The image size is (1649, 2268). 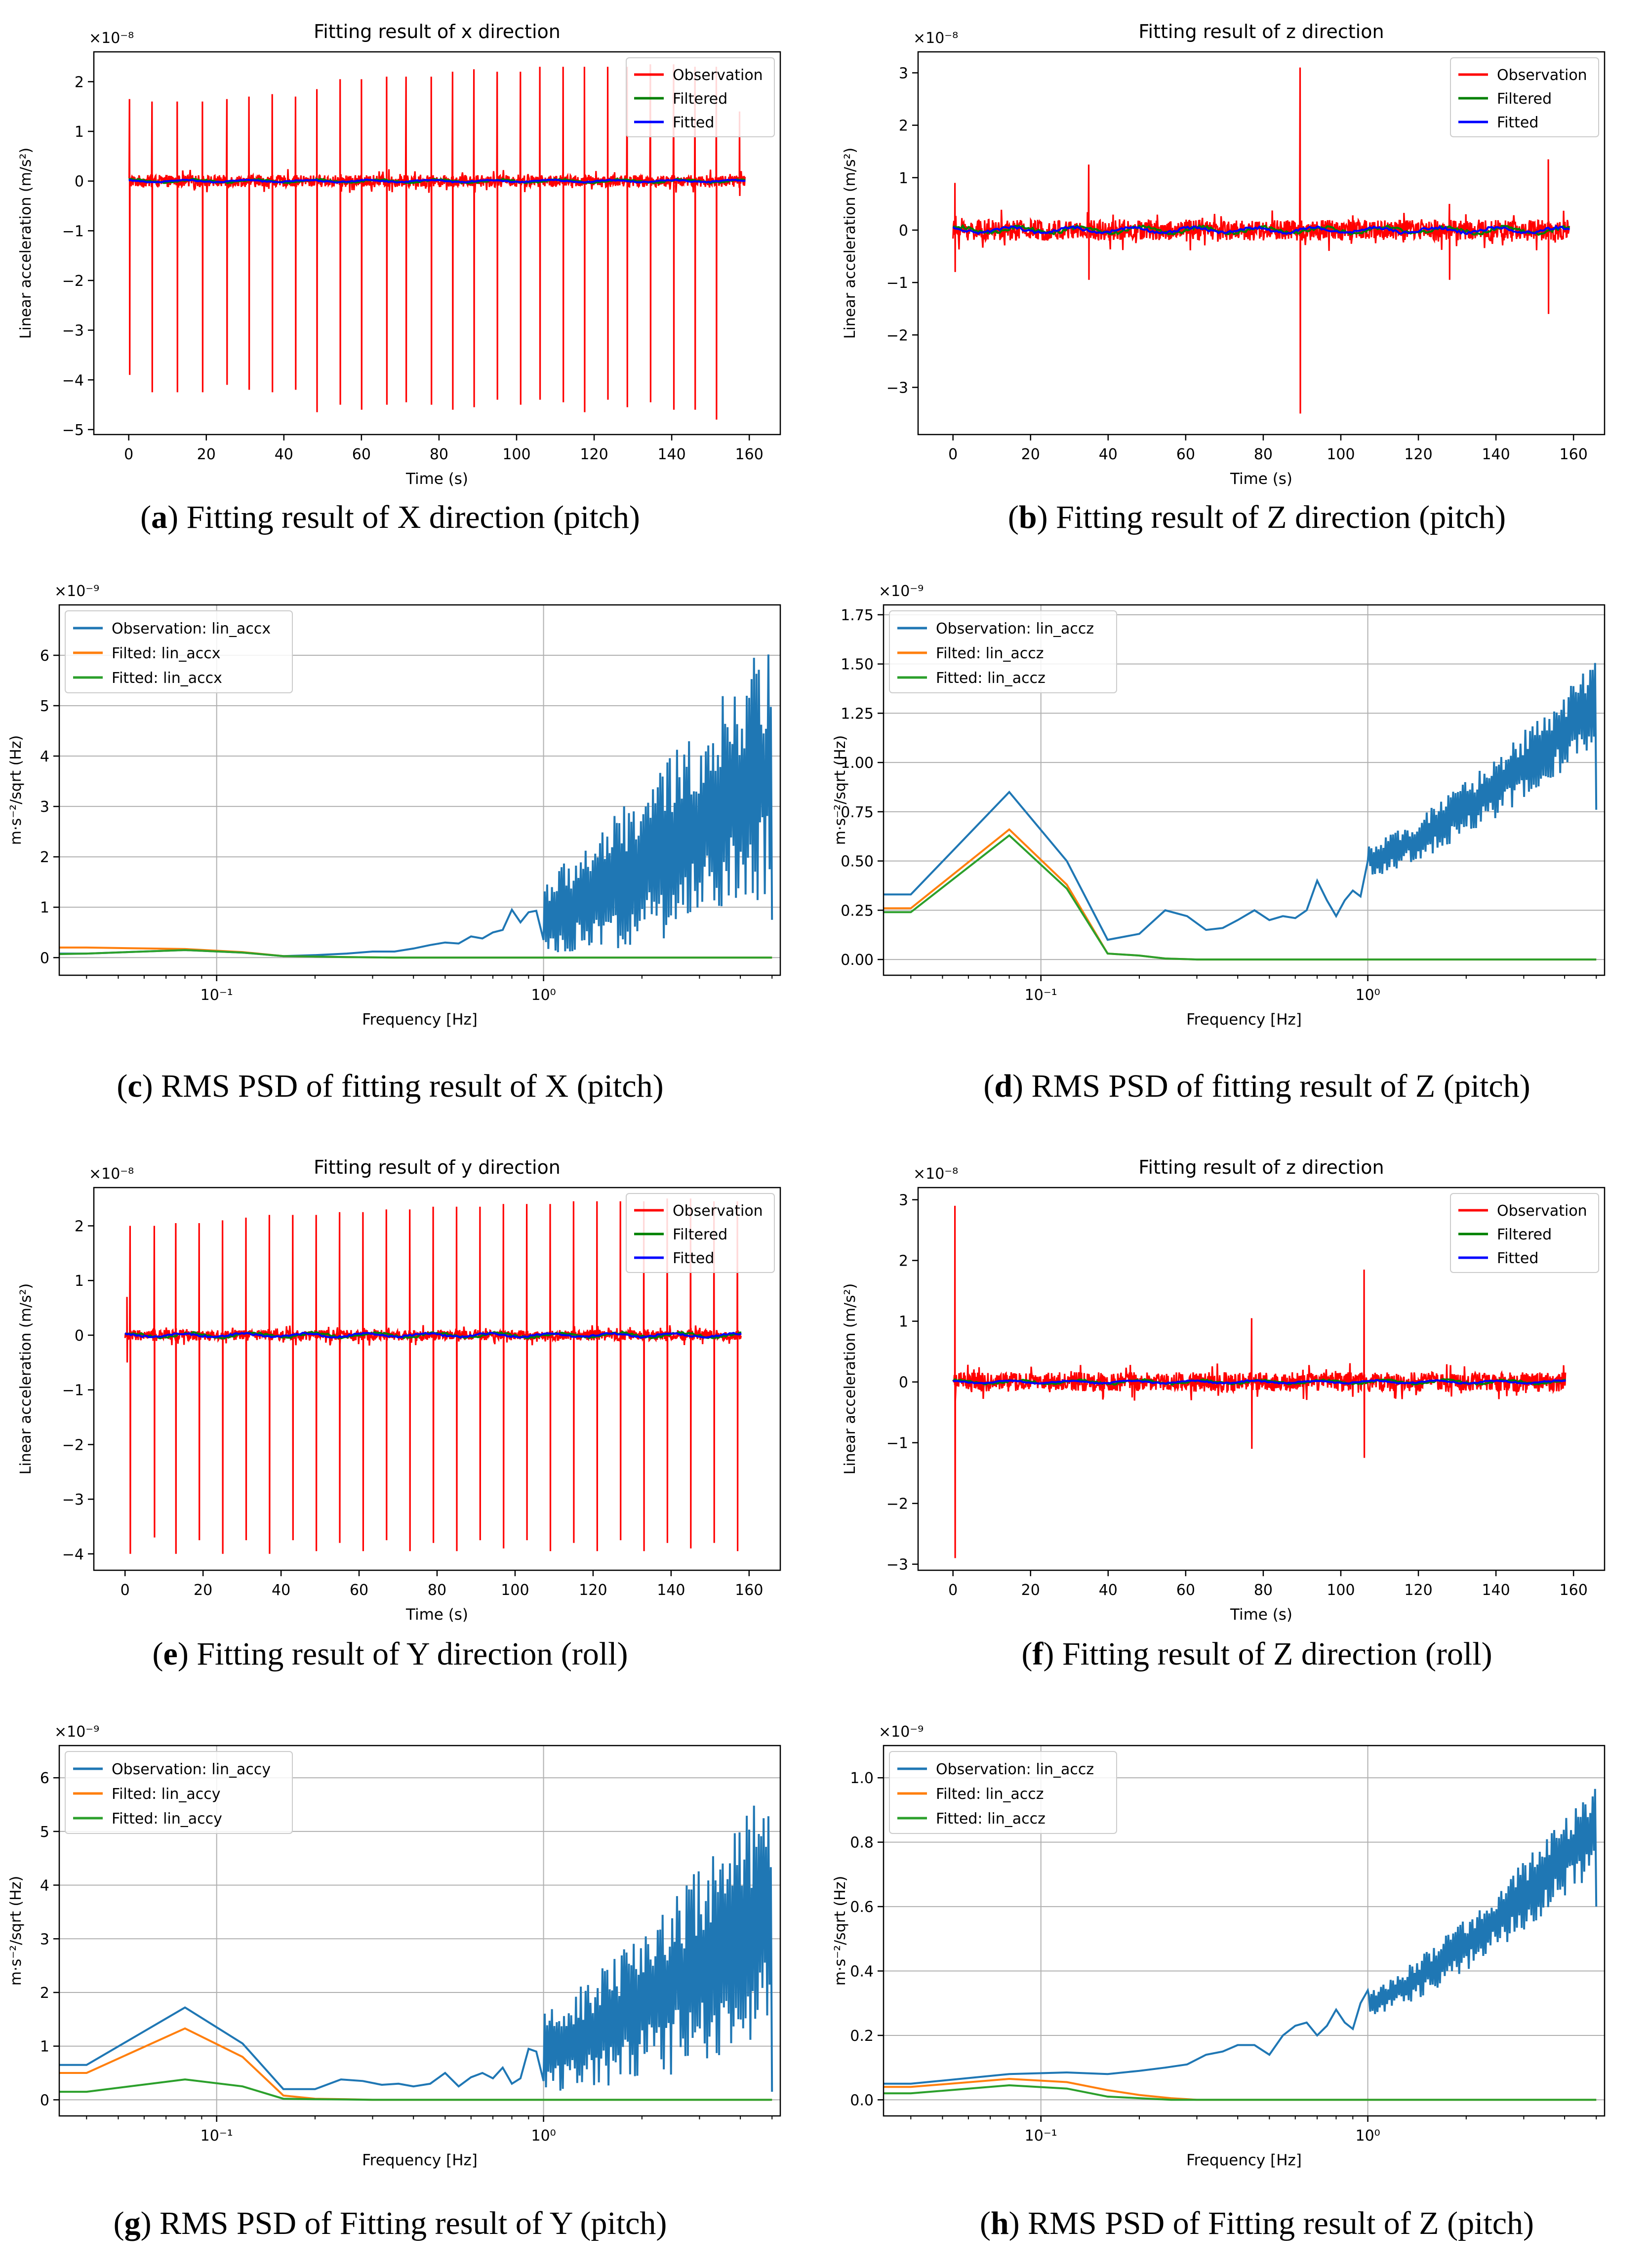 What do you see at coordinates (1261, 1615) in the screenshot?
I see `x-axis-label: Time (s)` at bounding box center [1261, 1615].